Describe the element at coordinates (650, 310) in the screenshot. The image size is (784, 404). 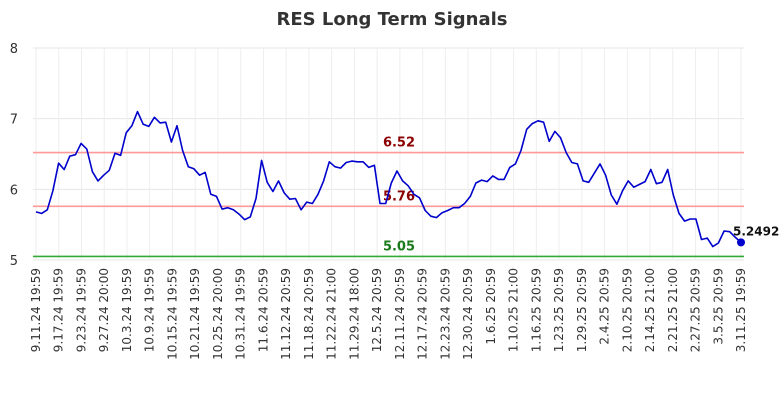
I see `x-tick-label: 2.14.25 21:00` at that location.